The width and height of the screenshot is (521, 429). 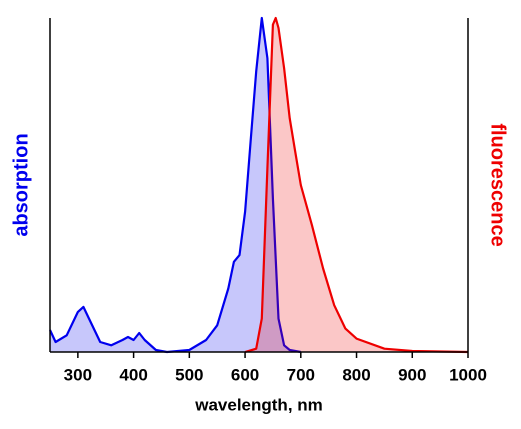 I want to click on y2-axis-label: fluorescence, so click(x=498, y=184).